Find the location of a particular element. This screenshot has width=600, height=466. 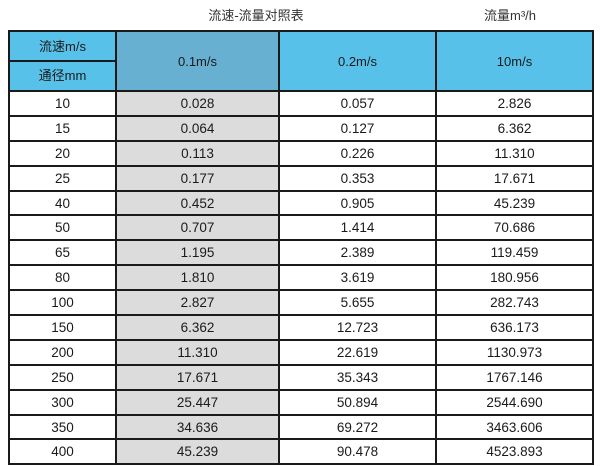

diameter-cell: 20 is located at coordinates (62, 153).